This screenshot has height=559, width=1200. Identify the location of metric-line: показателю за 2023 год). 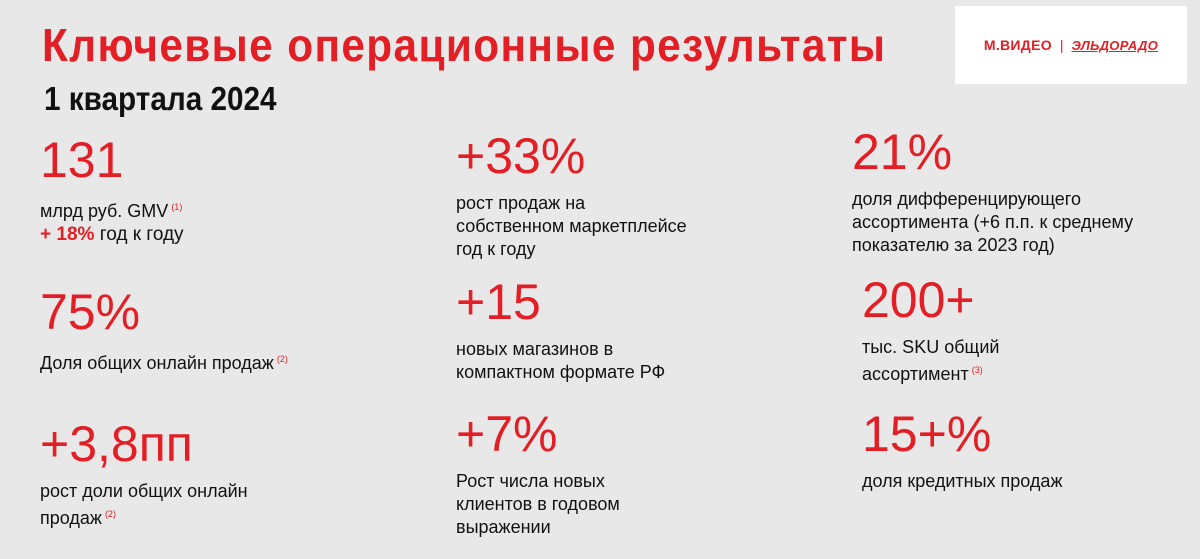
(953, 245).